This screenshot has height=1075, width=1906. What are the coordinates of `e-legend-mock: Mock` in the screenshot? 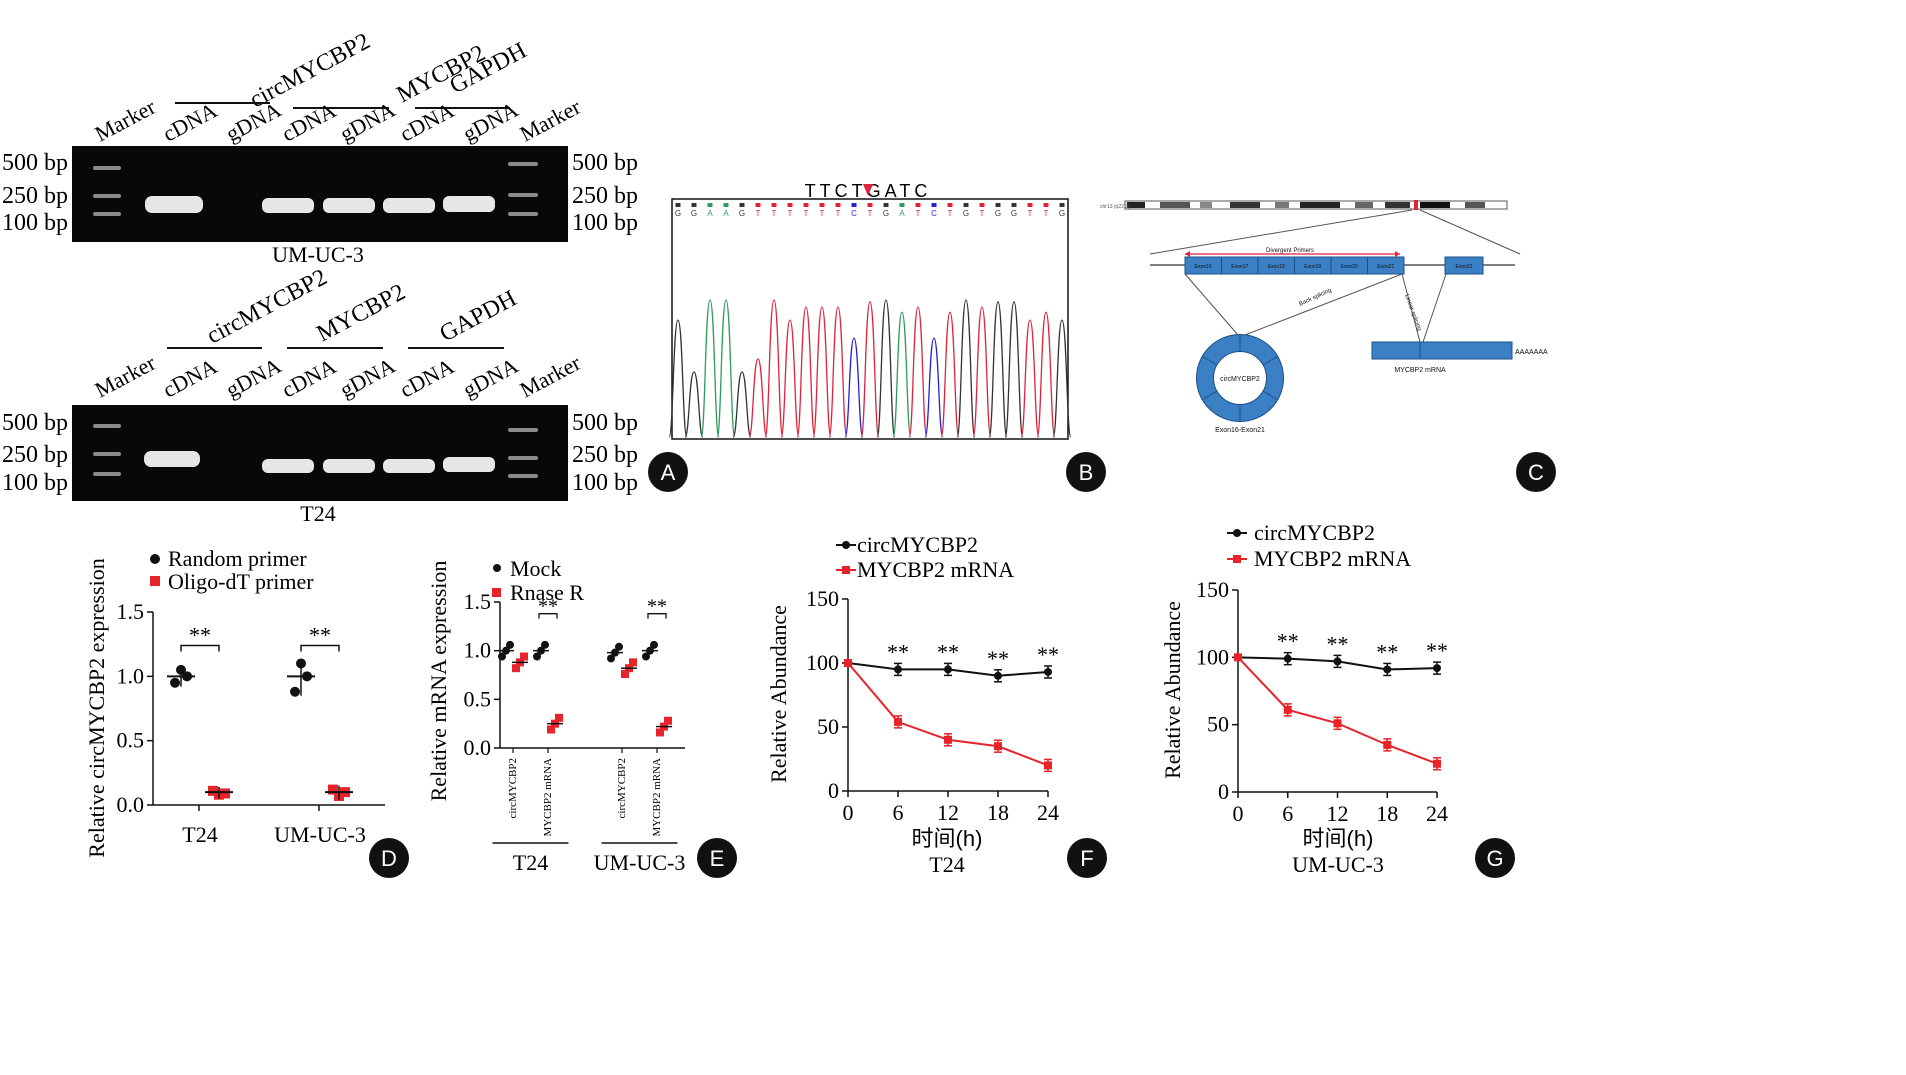 It's located at (535, 568).